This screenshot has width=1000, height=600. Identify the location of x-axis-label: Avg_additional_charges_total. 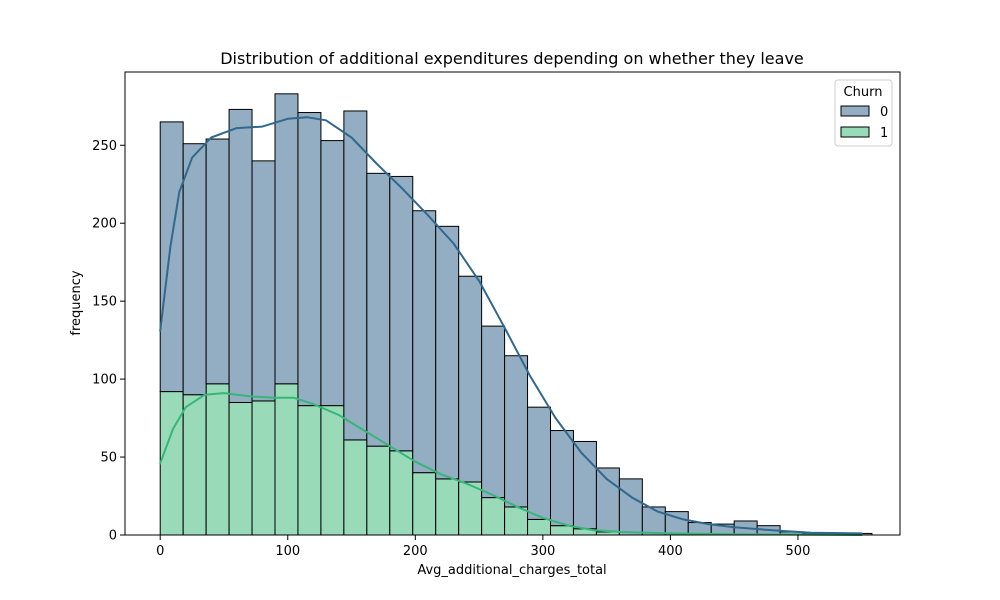
(511, 570).